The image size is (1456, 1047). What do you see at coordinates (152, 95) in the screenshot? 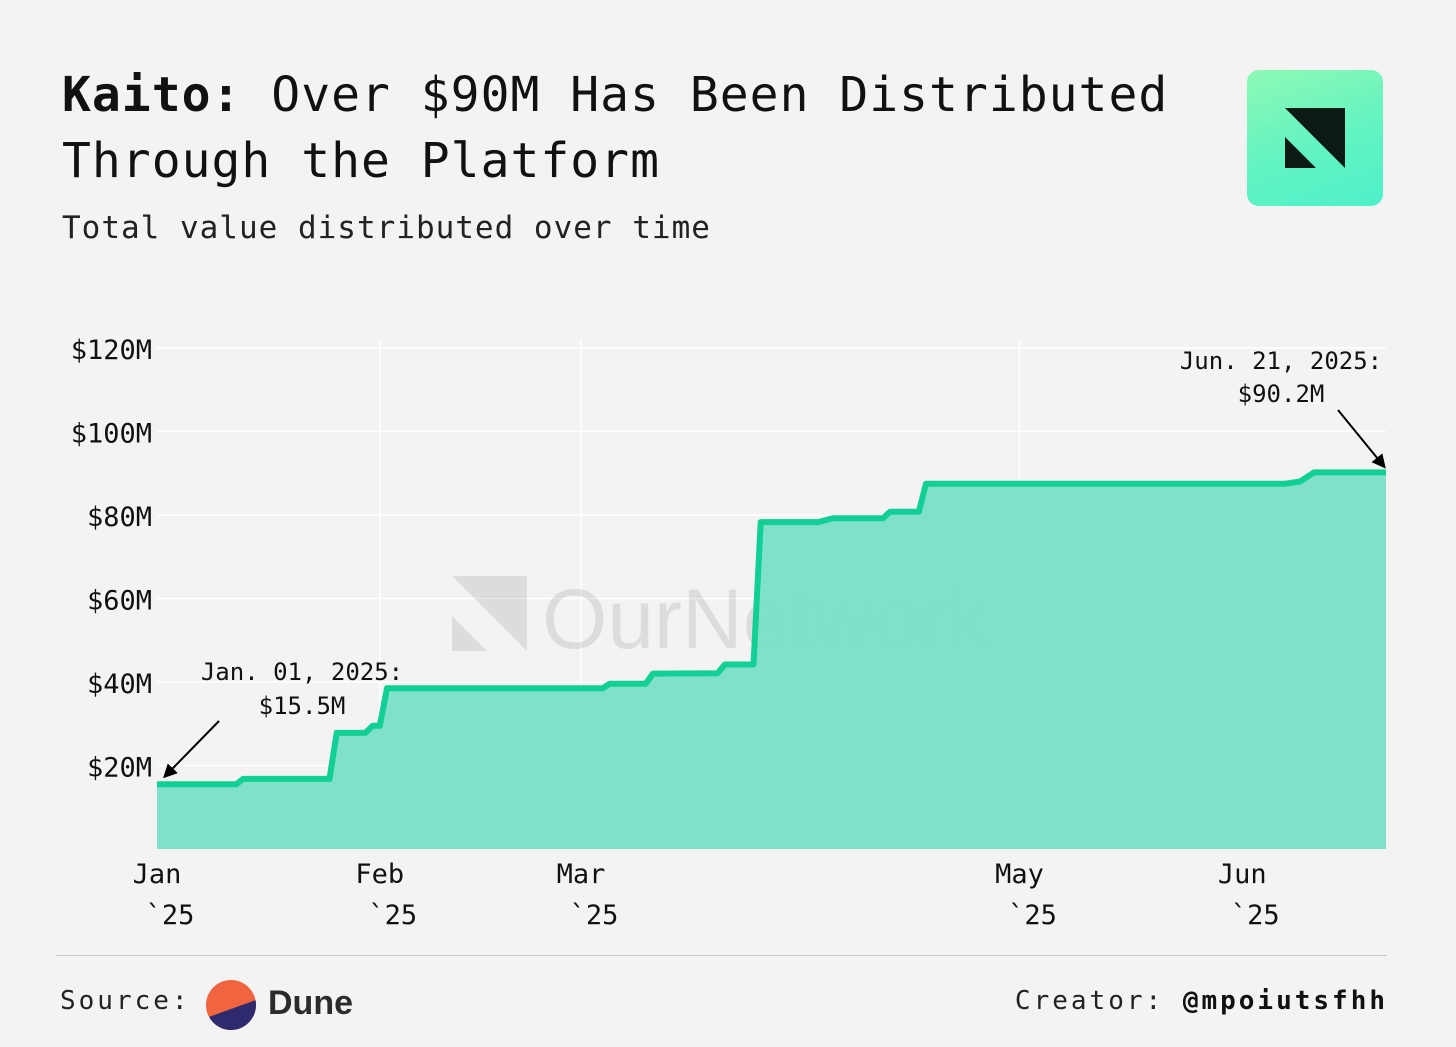
I see `title-bold: Kaito:` at bounding box center [152, 95].